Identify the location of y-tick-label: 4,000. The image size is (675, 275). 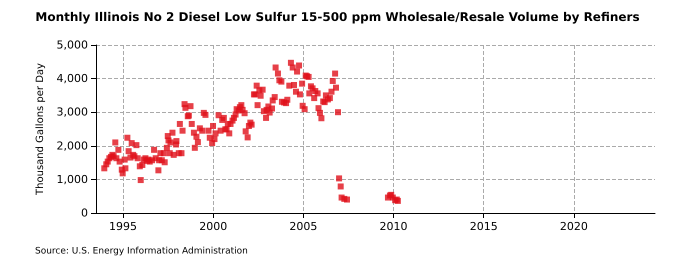
(72, 79).